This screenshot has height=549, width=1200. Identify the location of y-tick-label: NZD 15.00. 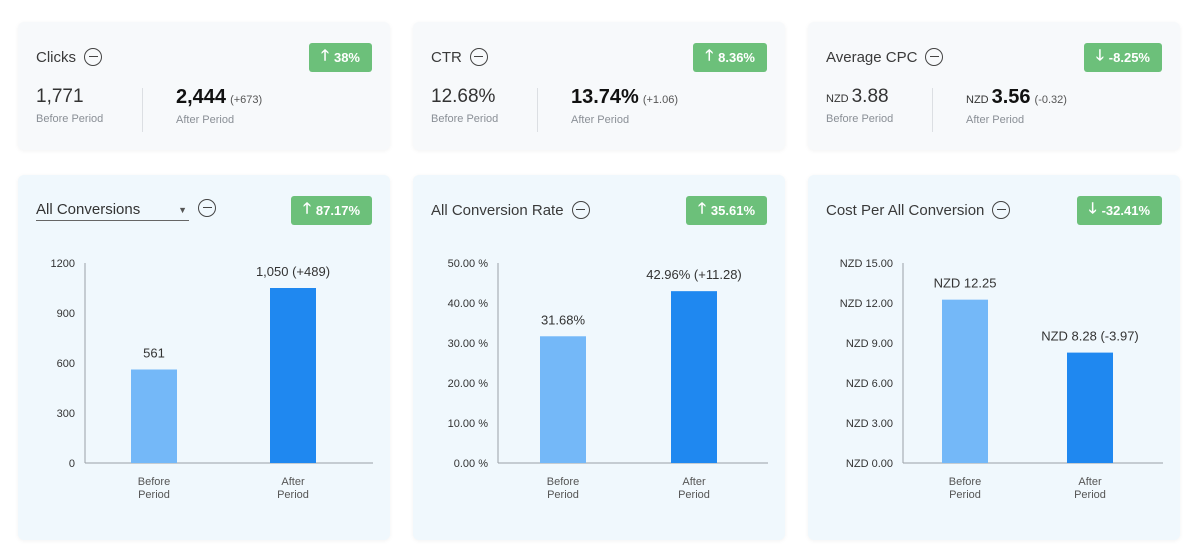
(866, 264).